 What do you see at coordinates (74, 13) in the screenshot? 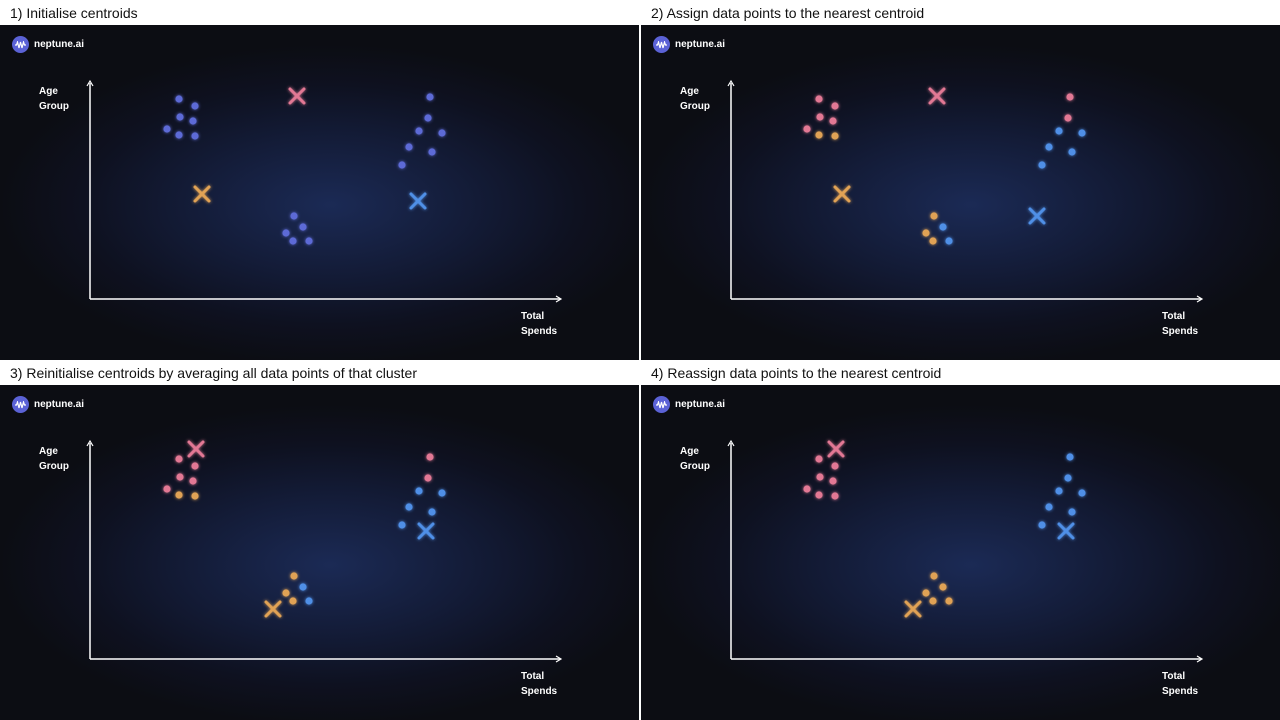
I see `panel-caption: 1) Initialise centroids` at bounding box center [74, 13].